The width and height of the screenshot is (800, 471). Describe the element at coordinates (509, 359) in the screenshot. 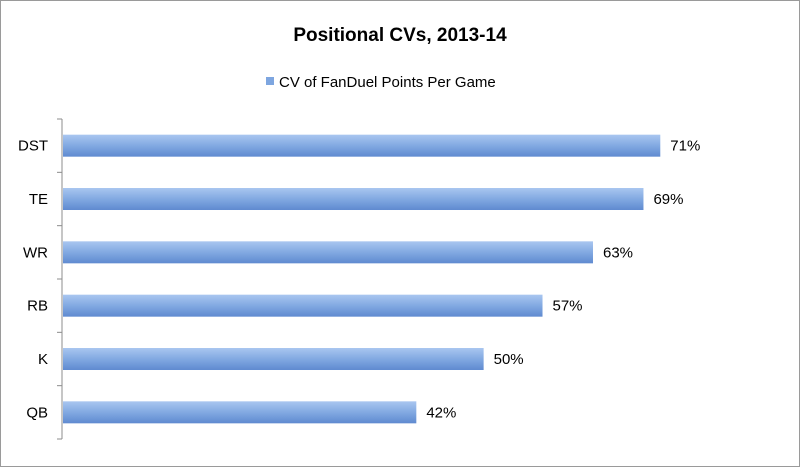

I see `value-label-k: 50%` at that location.